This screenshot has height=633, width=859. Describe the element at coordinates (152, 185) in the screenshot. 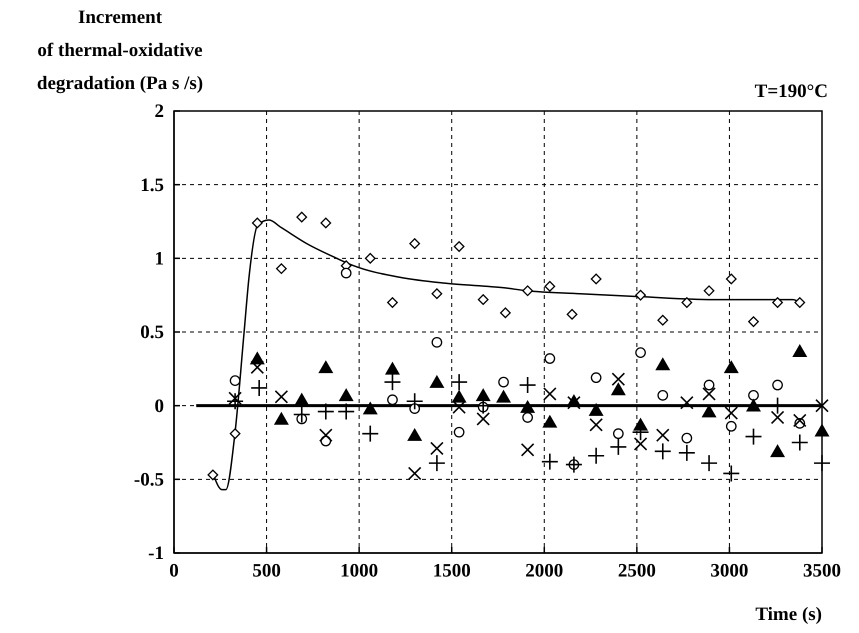

I see `y-tick-label: 1.5` at that location.